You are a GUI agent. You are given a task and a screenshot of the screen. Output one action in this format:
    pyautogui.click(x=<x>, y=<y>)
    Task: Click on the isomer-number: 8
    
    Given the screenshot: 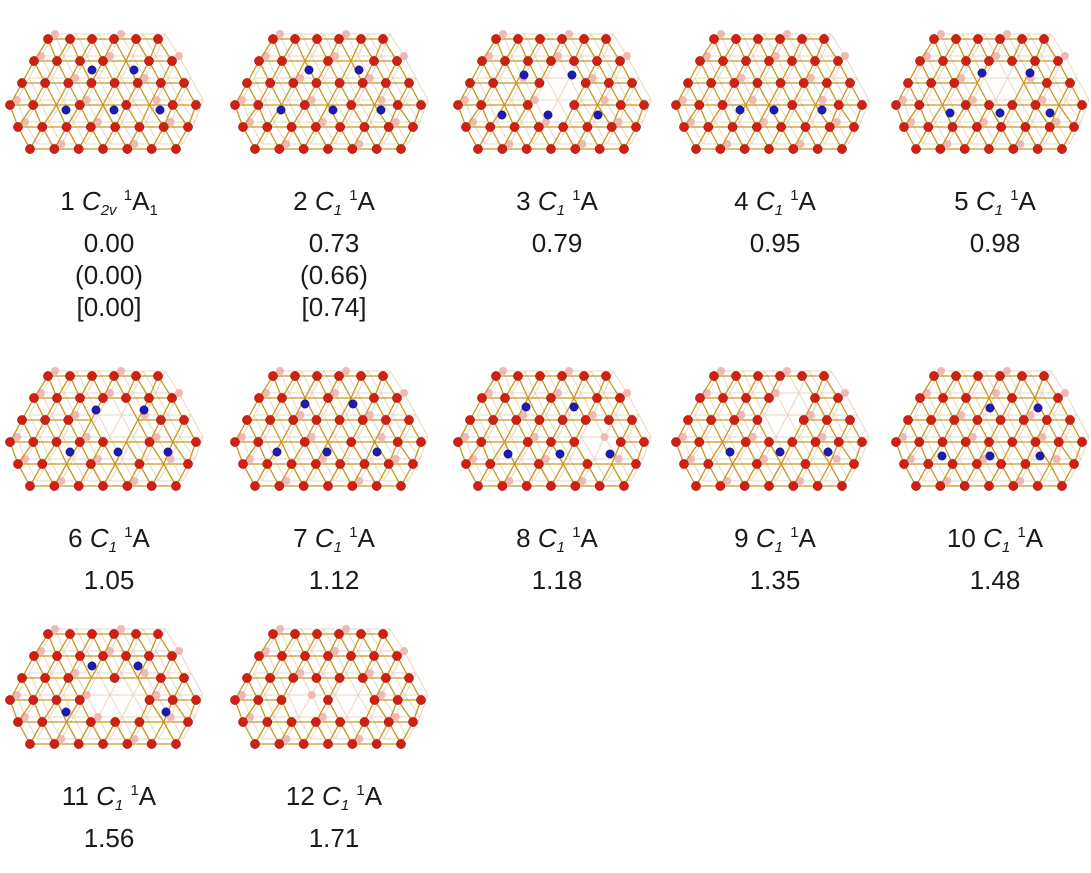 What is the action you would take?
    pyautogui.click(x=523, y=538)
    